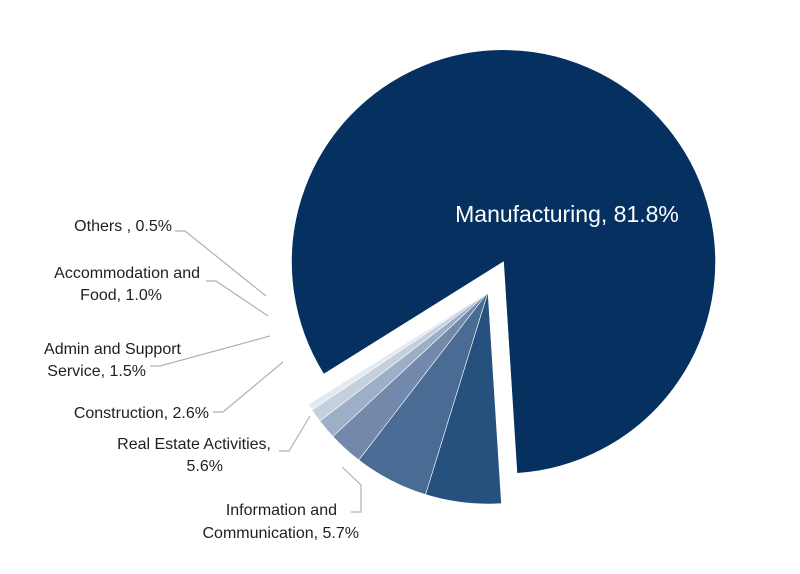  Describe the element at coordinates (141, 413) in the screenshot. I see `label-construction: Construction, 2.6%` at that location.